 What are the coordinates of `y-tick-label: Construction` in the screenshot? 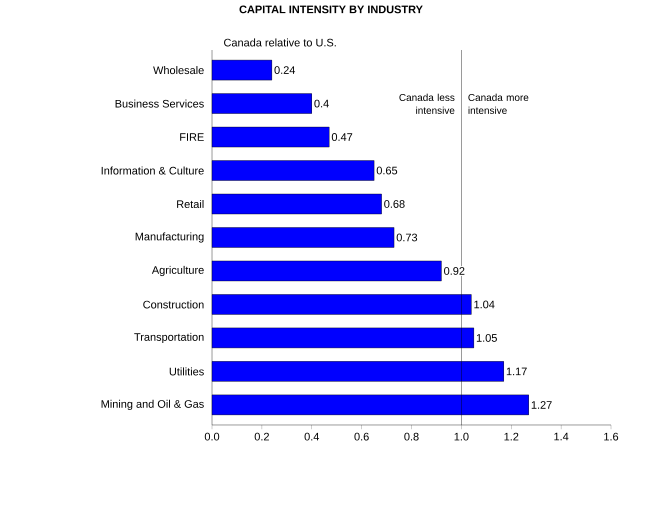 It's located at (173, 304).